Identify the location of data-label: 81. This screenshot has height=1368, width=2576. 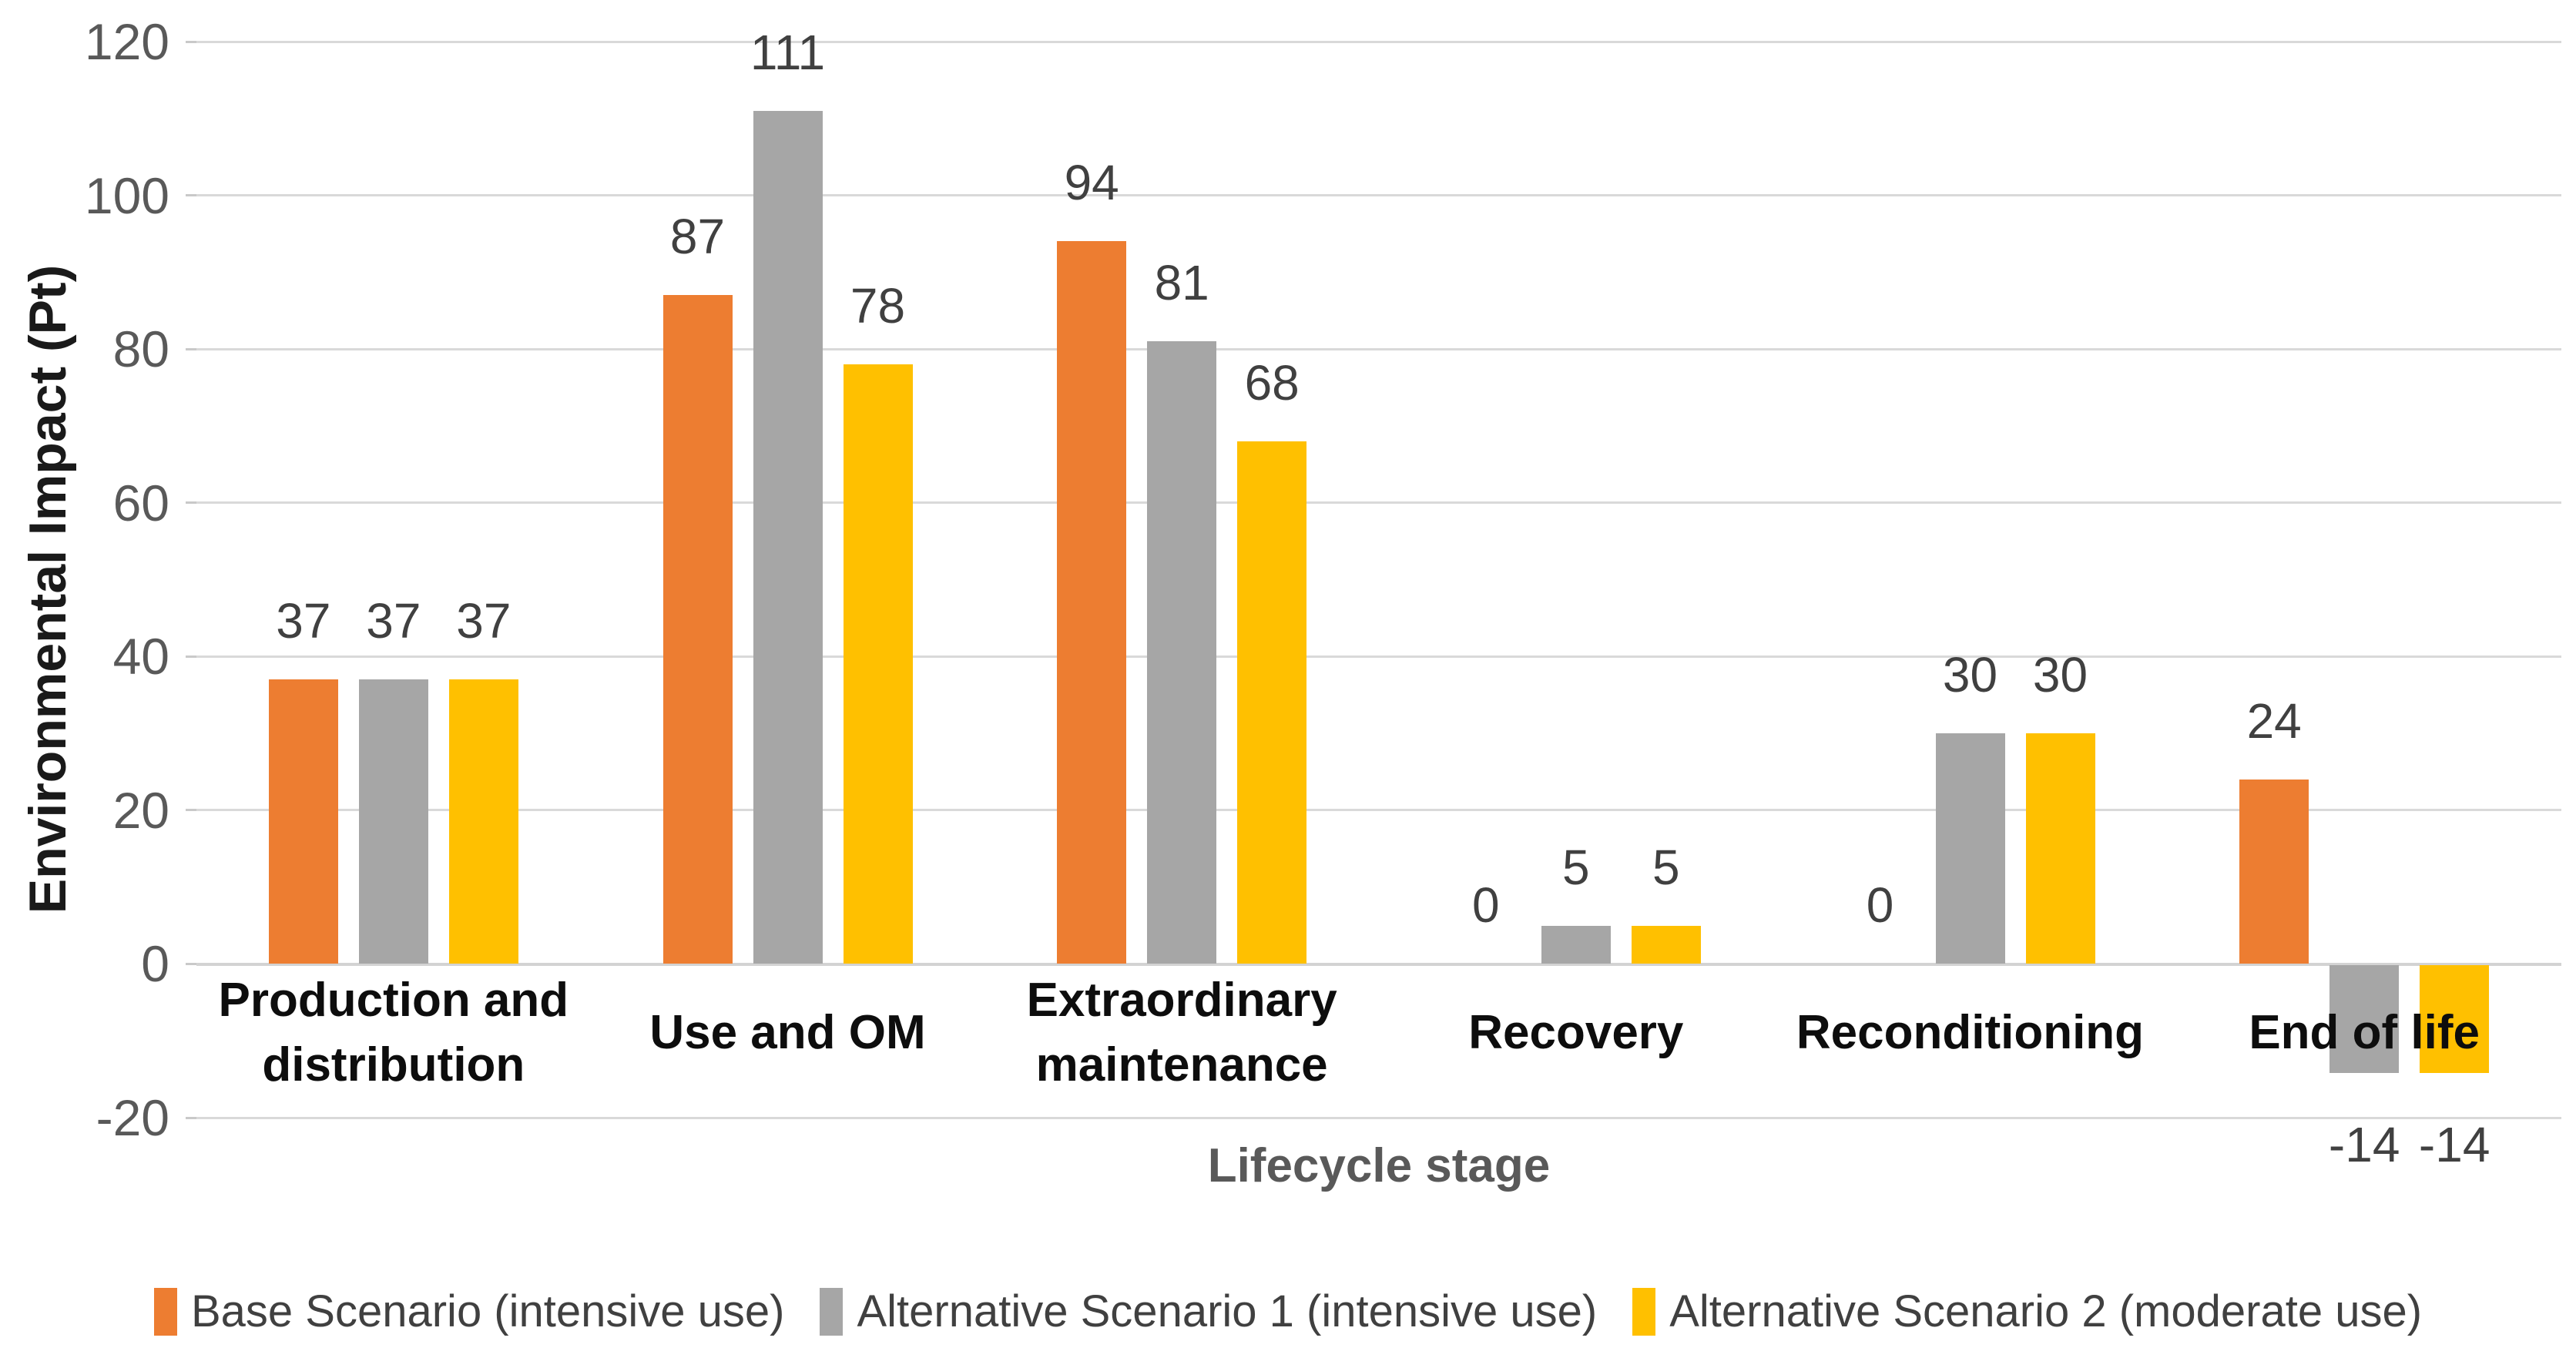
(1181, 283).